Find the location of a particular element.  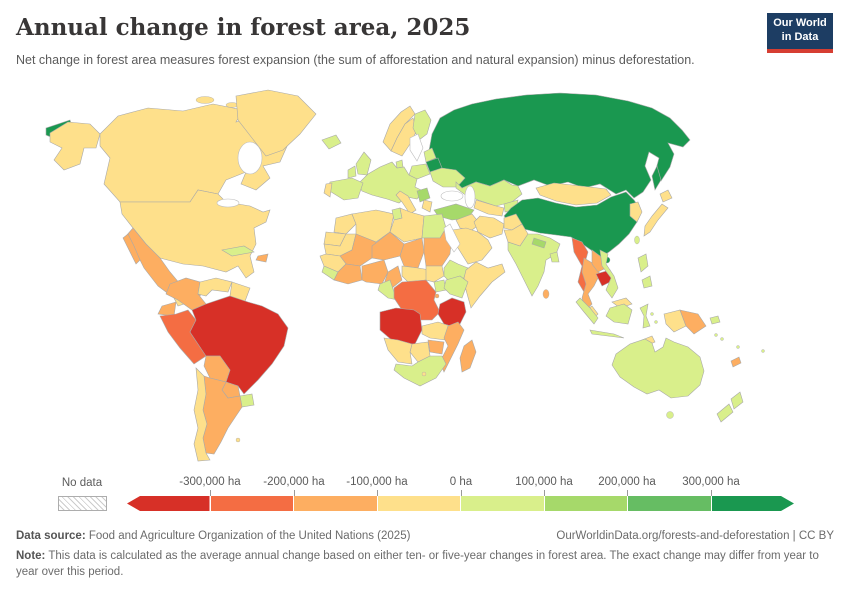

country-somalia is located at coordinates (484, 285).